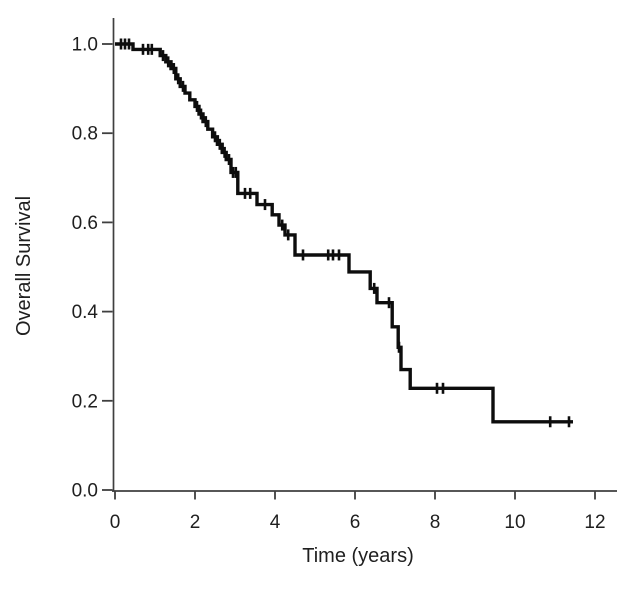 Image resolution: width=640 pixels, height=590 pixels. Describe the element at coordinates (85, 223) in the screenshot. I see `y-tick-label: 0.6` at that location.